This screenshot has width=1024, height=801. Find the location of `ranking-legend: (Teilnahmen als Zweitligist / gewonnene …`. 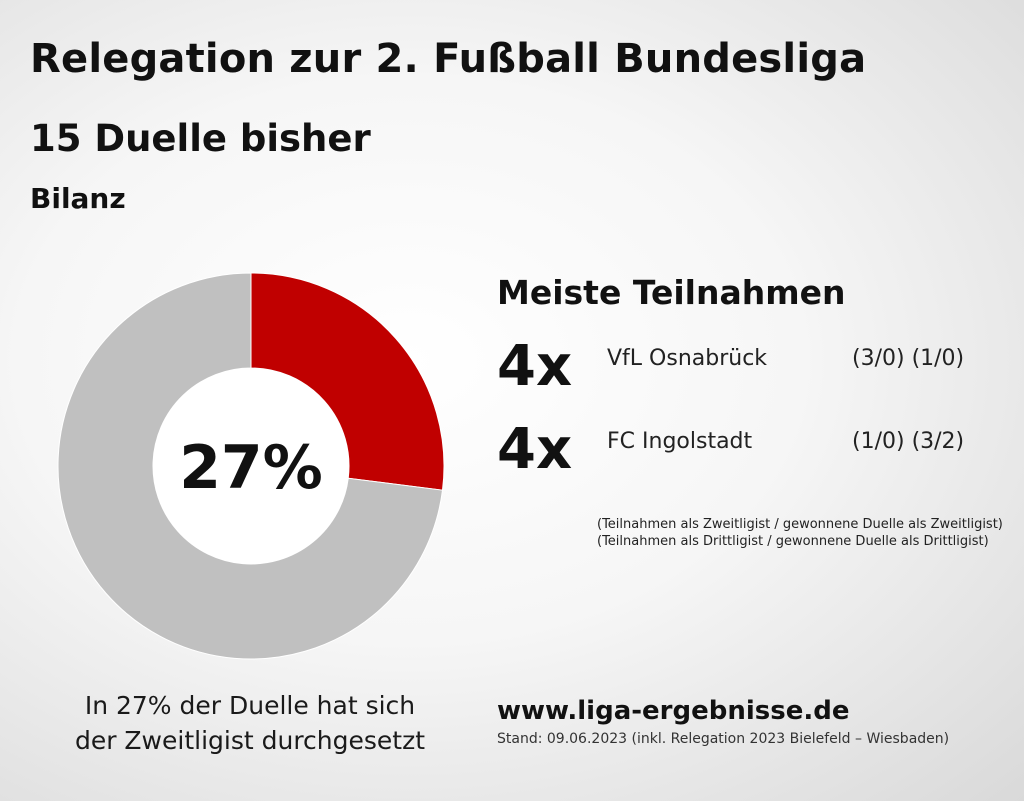

ranking-legend: (Teilnahmen als Zweitligist / gewonnene … is located at coordinates (800, 533).